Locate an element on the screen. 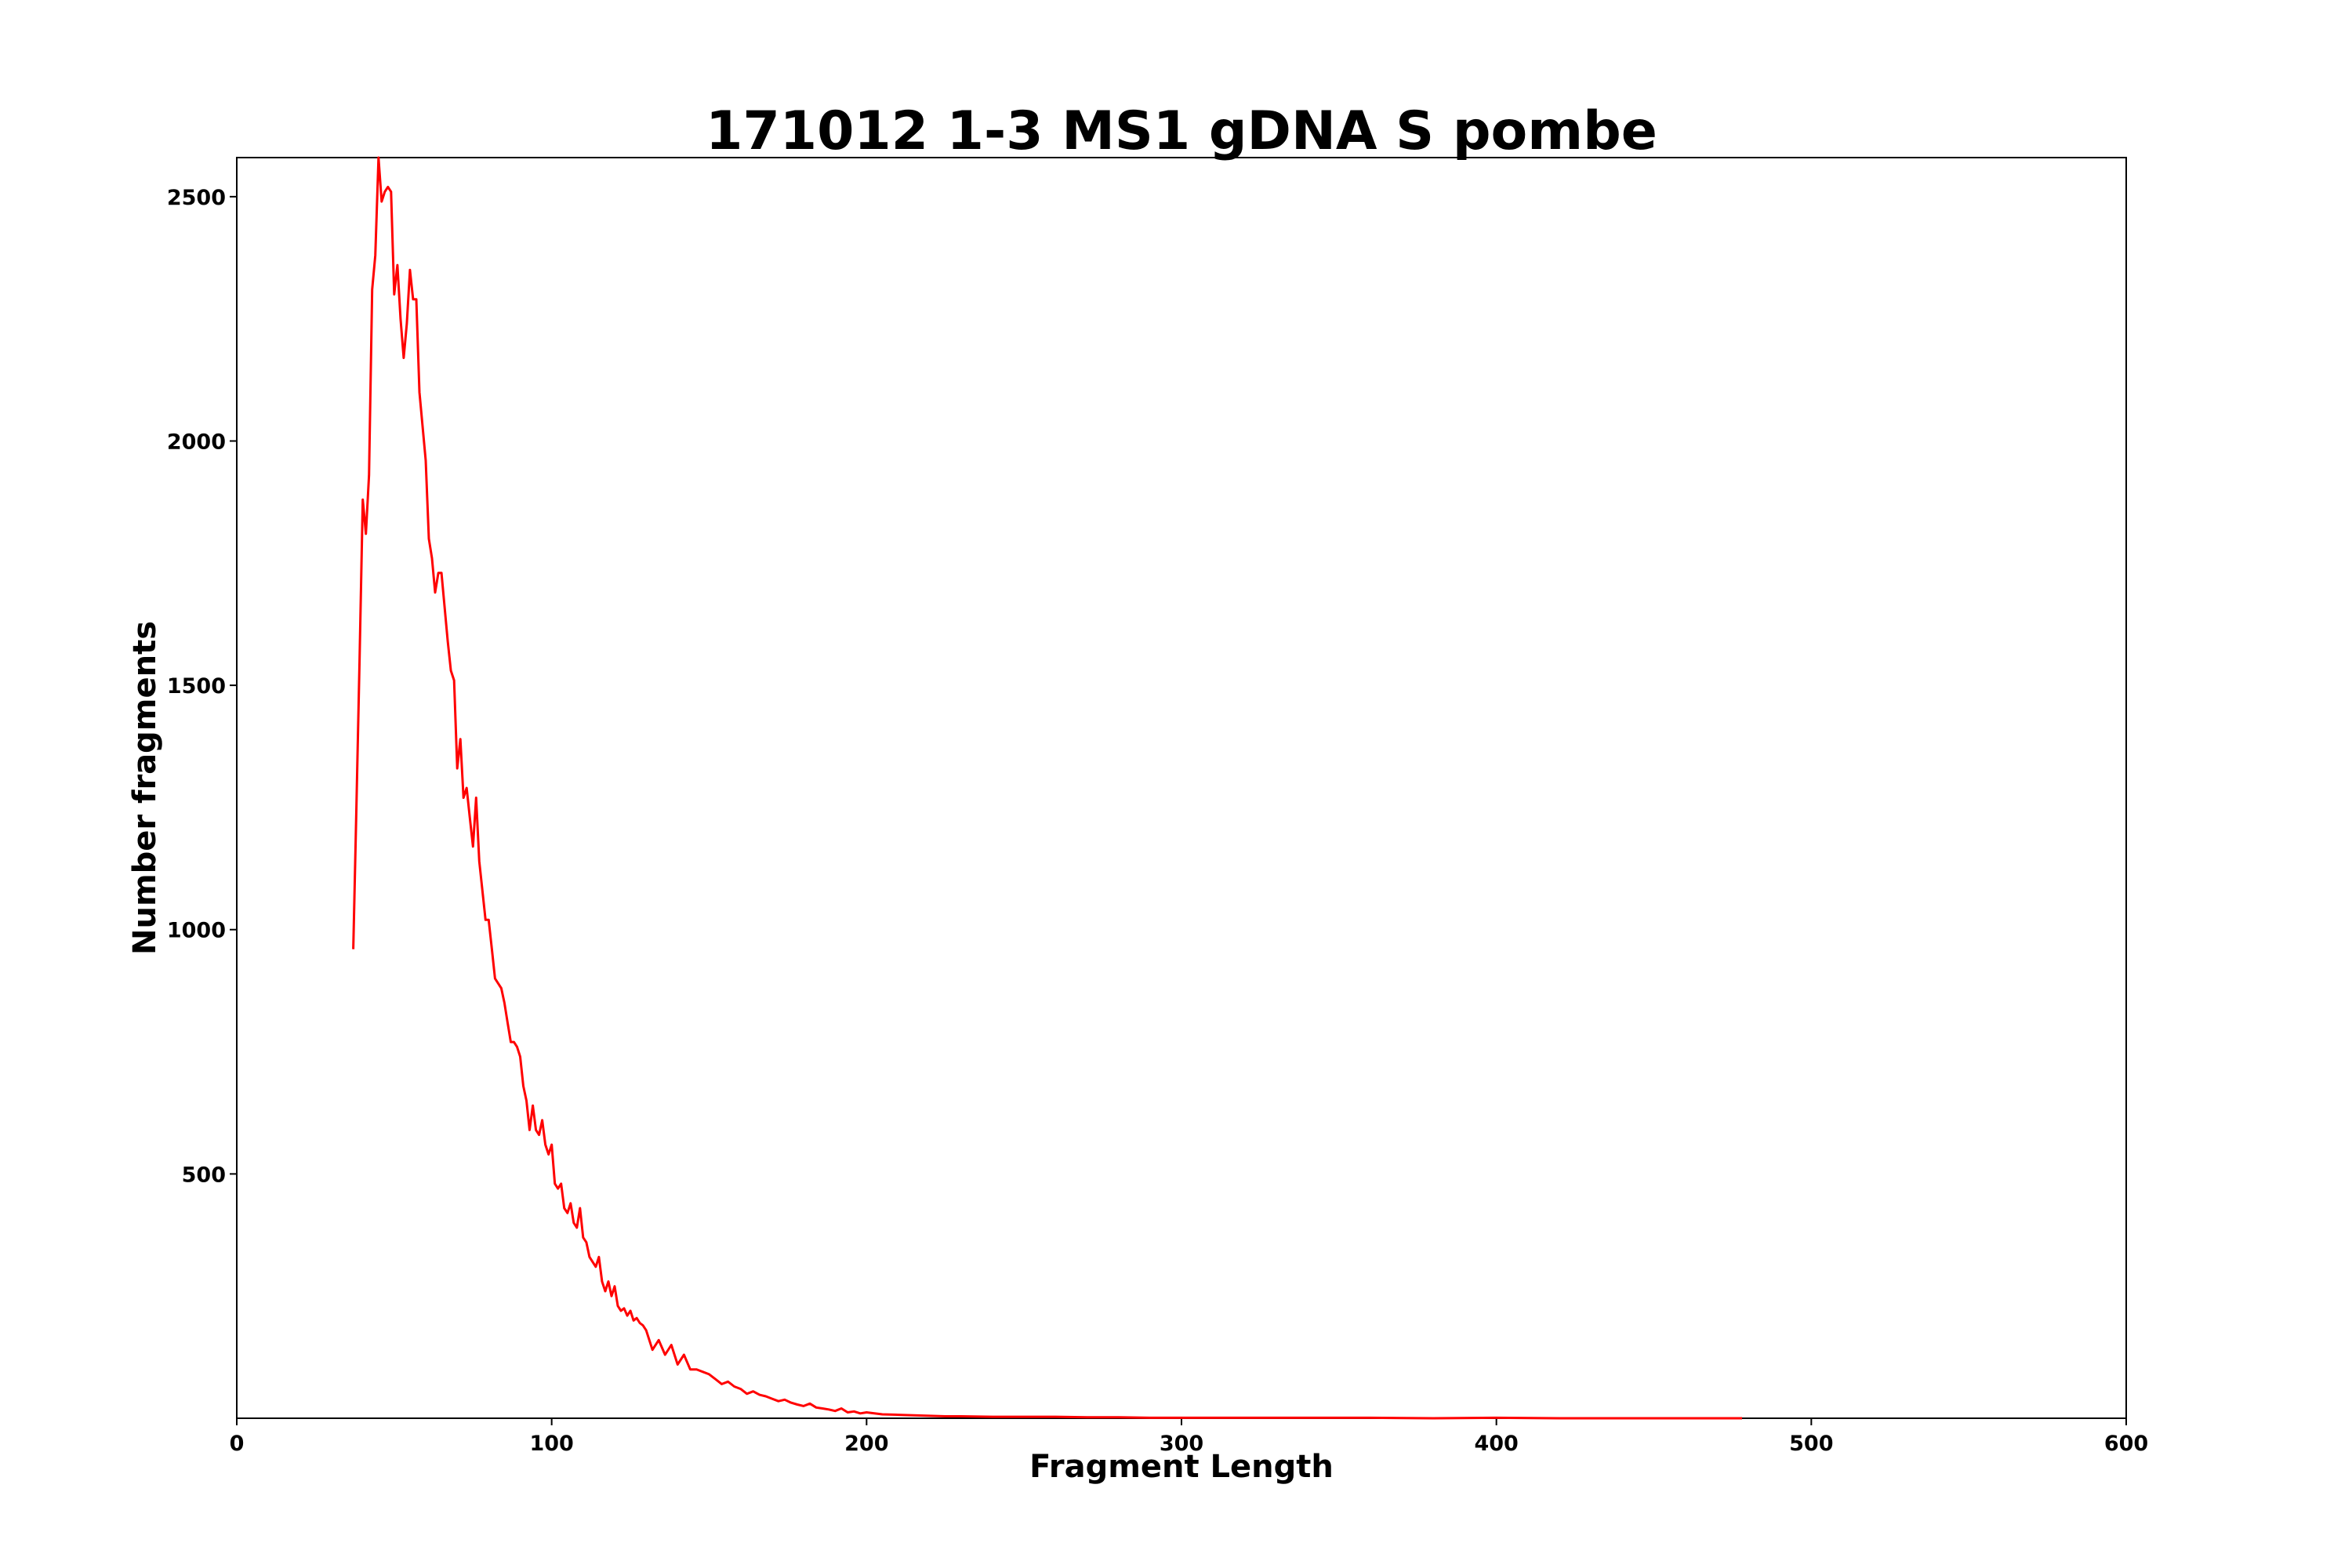 This screenshot has width=2352, height=1568. chart-title: 171012 1-3 MS1 gDNA S pombe is located at coordinates (1181, 131).